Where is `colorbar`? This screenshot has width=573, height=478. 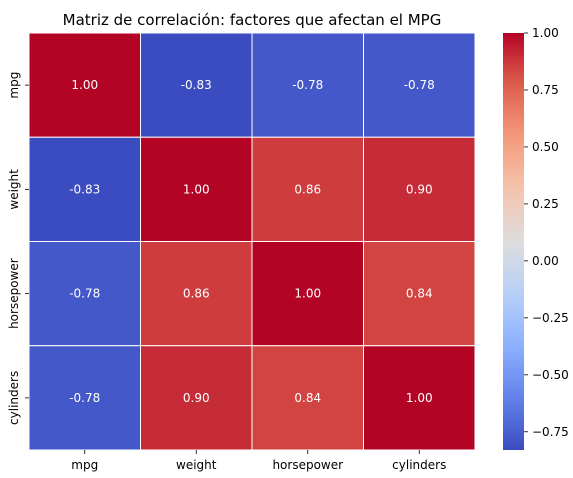
colorbar is located at coordinates (513, 241).